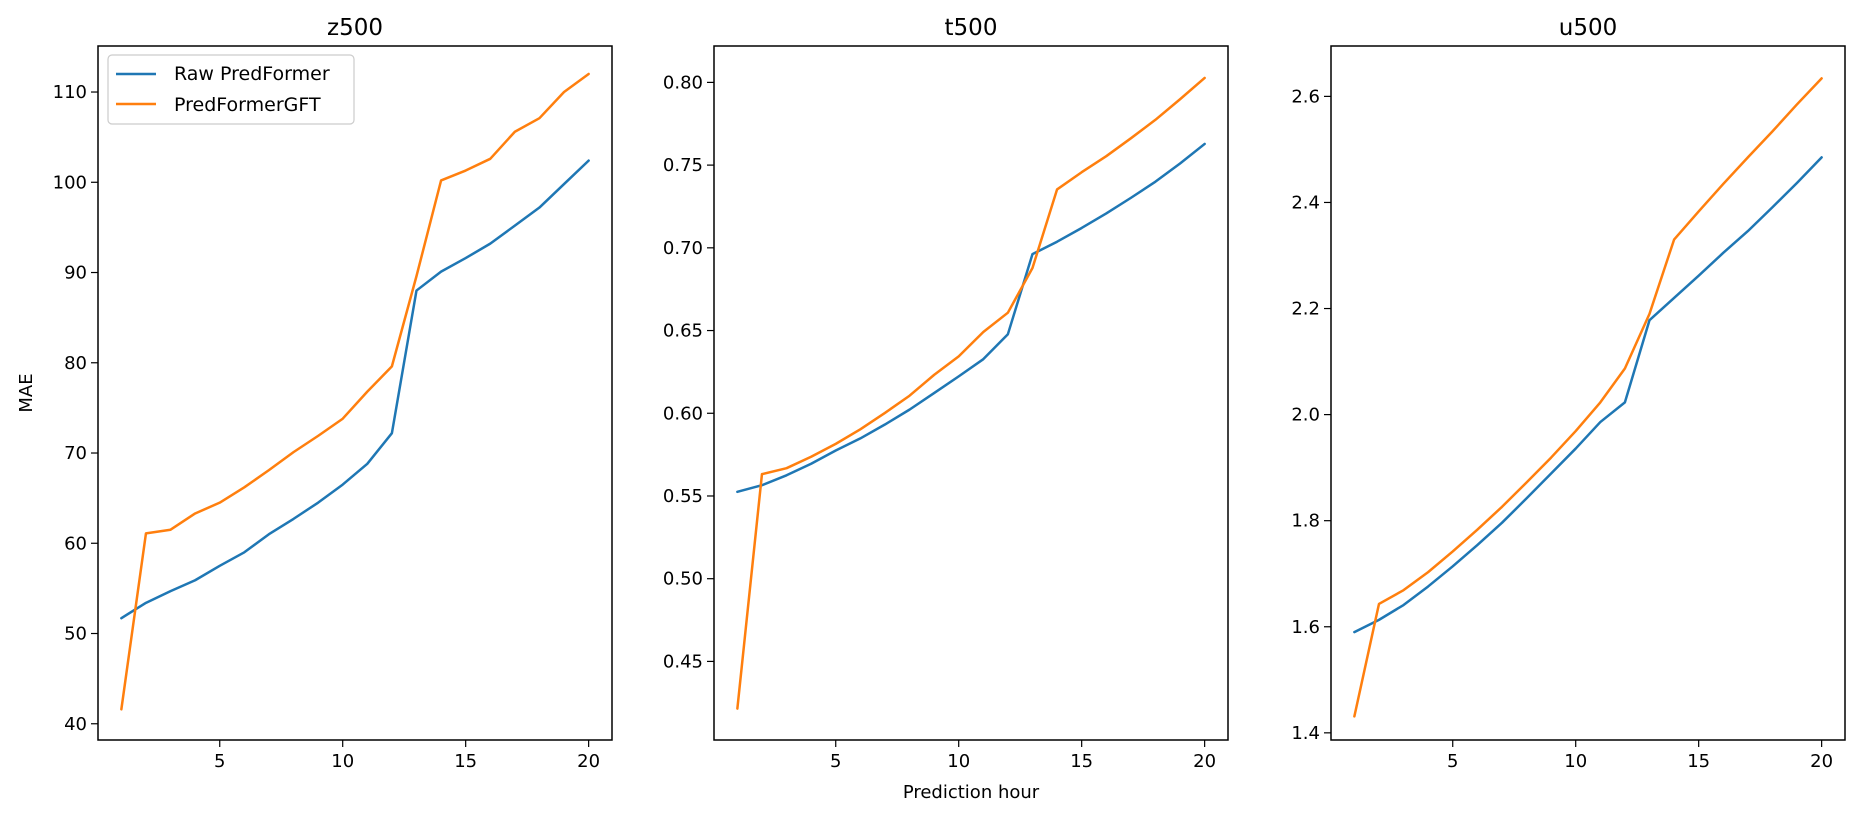  I want to click on y-tick-label: 0.80, so click(683, 82).